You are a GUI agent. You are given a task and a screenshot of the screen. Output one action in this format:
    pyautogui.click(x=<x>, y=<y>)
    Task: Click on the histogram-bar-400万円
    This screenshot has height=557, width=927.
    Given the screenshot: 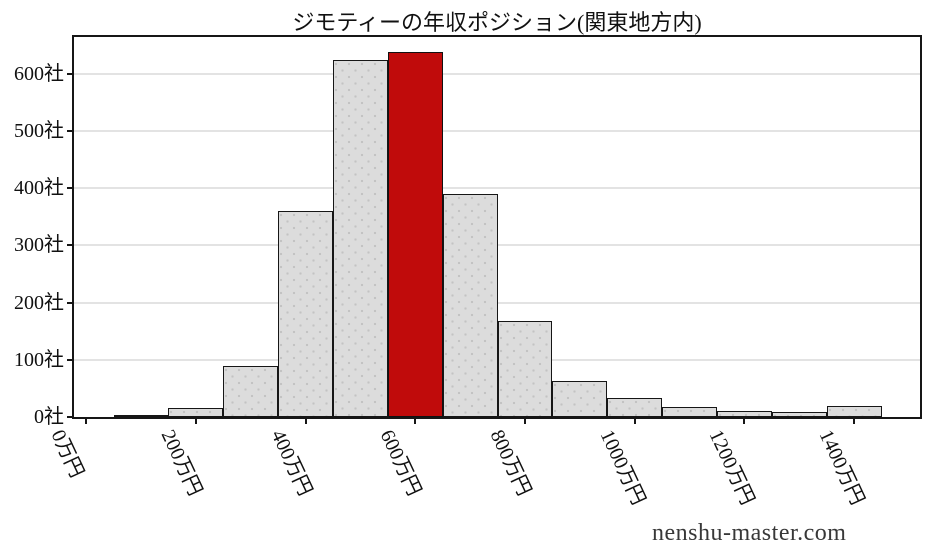 What is the action you would take?
    pyautogui.click(x=305, y=313)
    